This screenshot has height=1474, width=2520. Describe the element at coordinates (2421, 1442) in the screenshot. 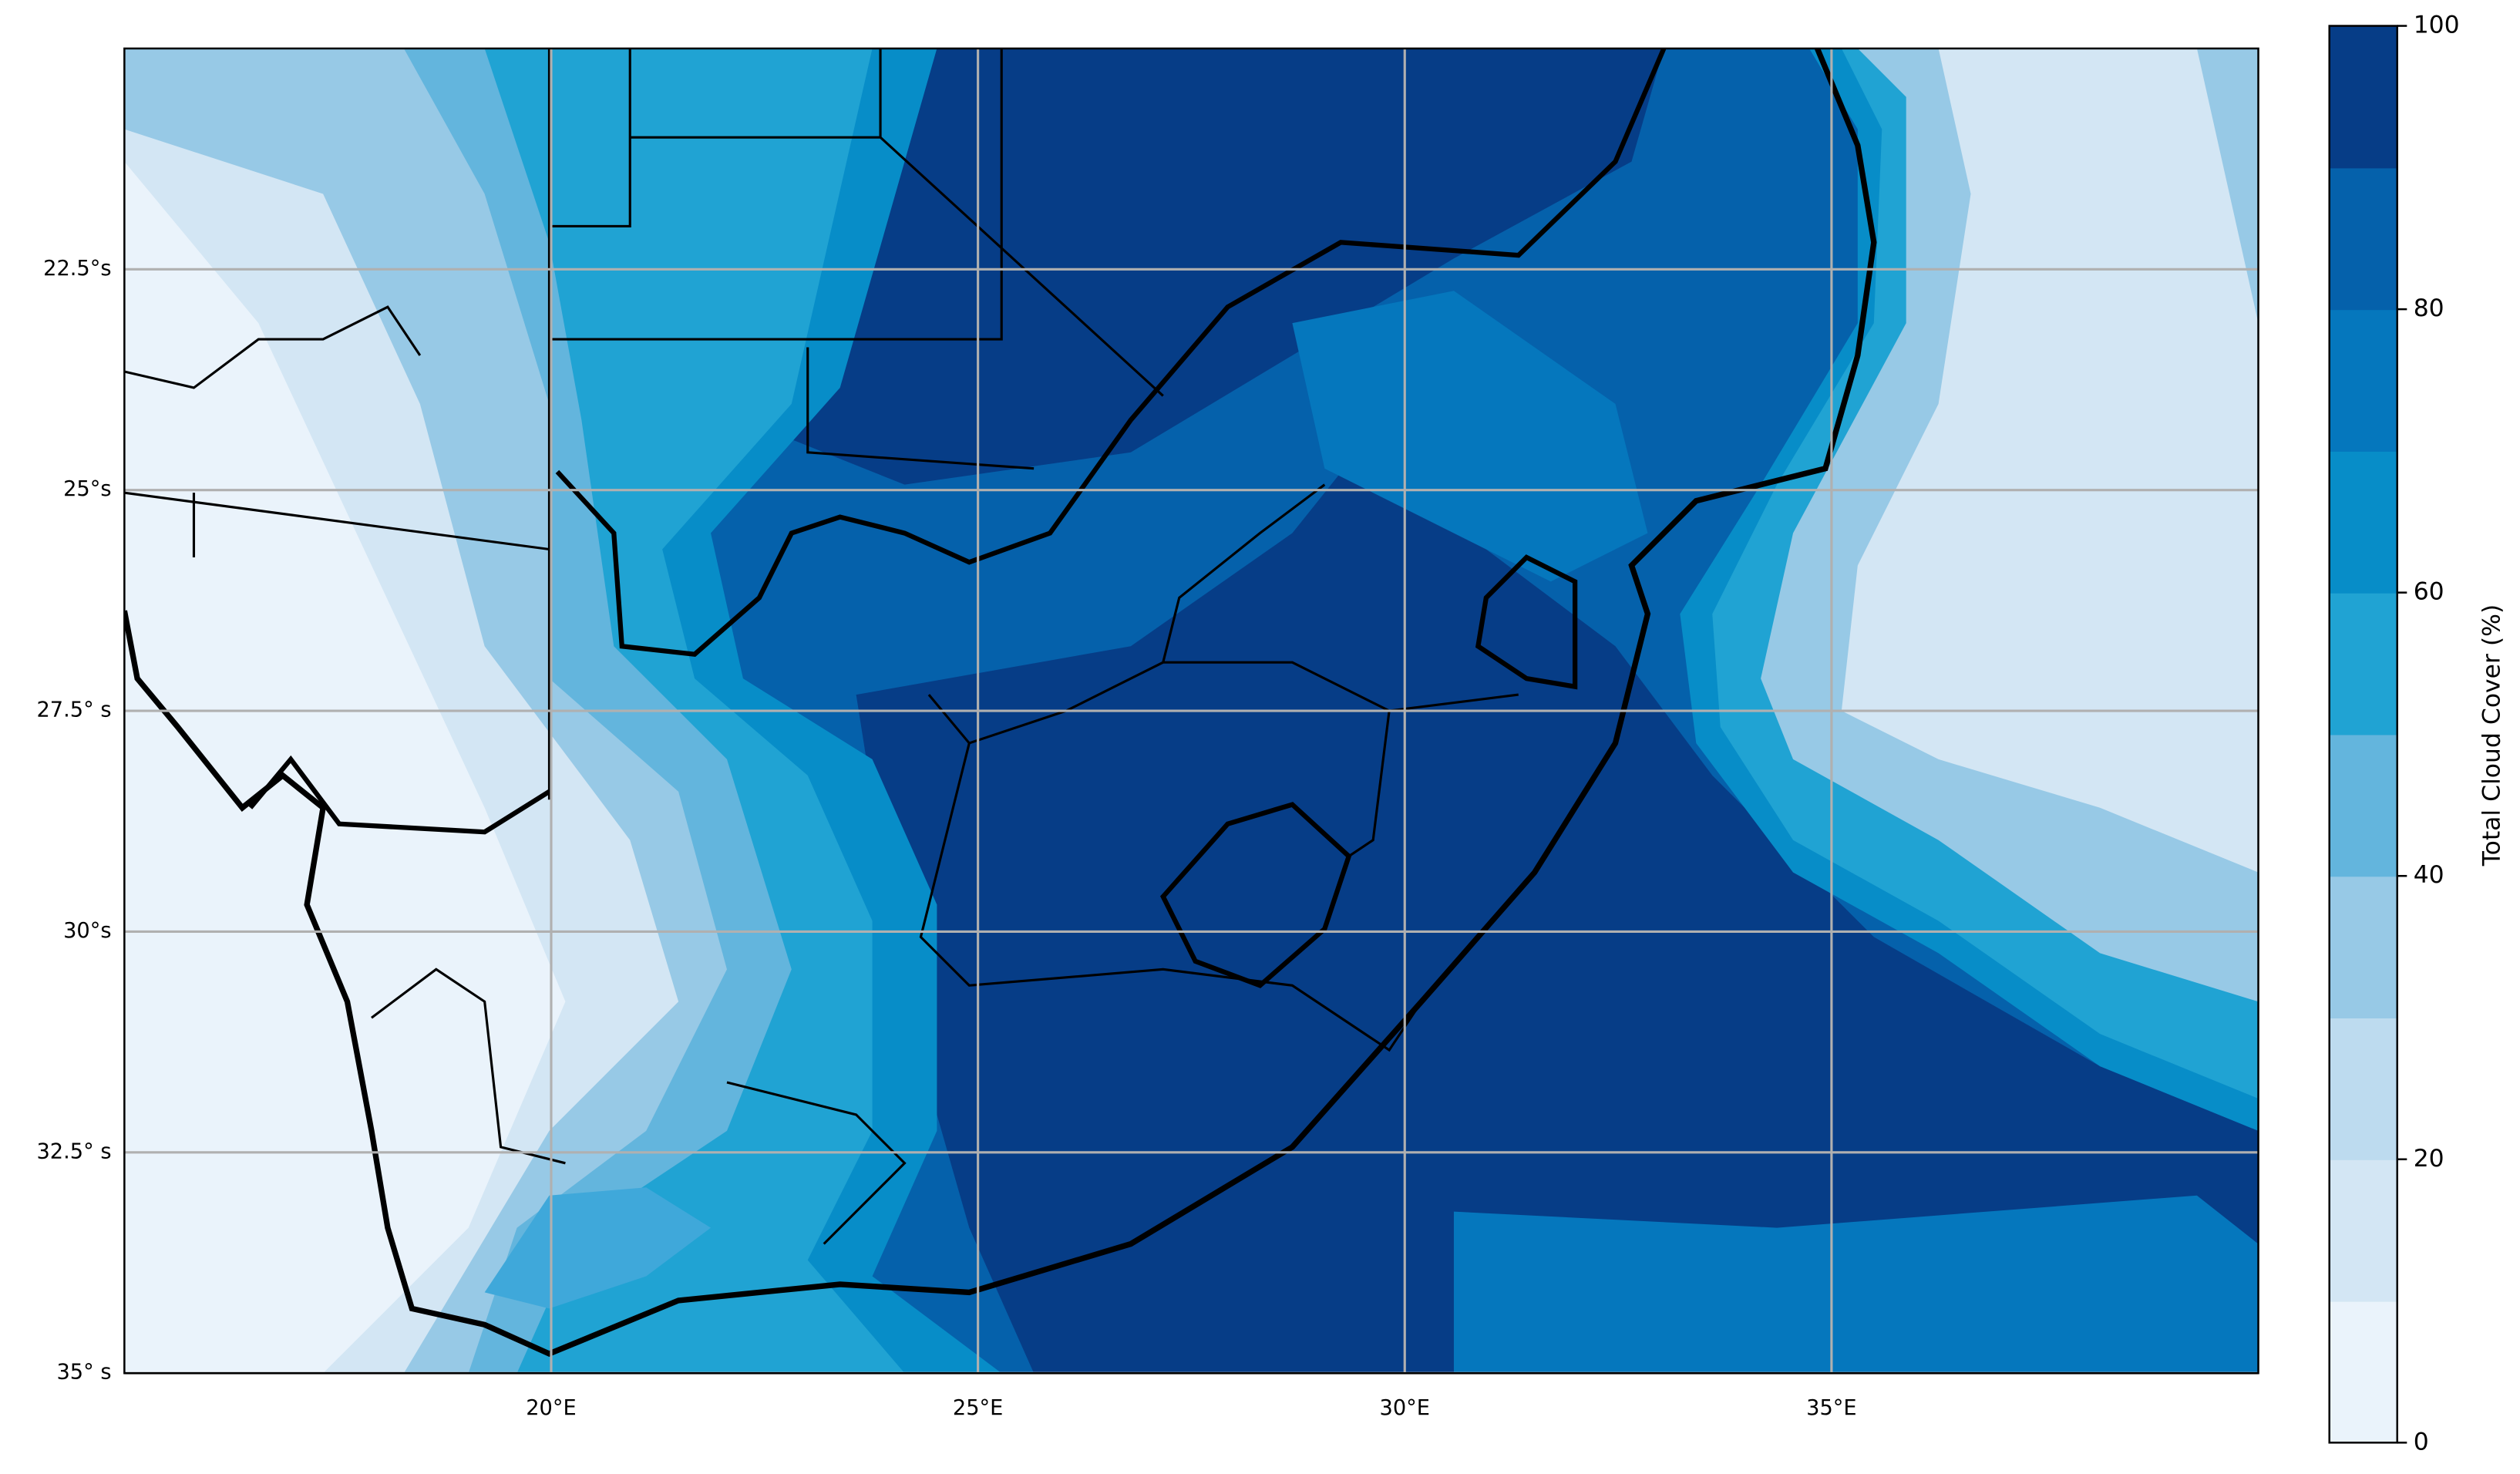

I see `colorbar-tick-label: 0` at that location.